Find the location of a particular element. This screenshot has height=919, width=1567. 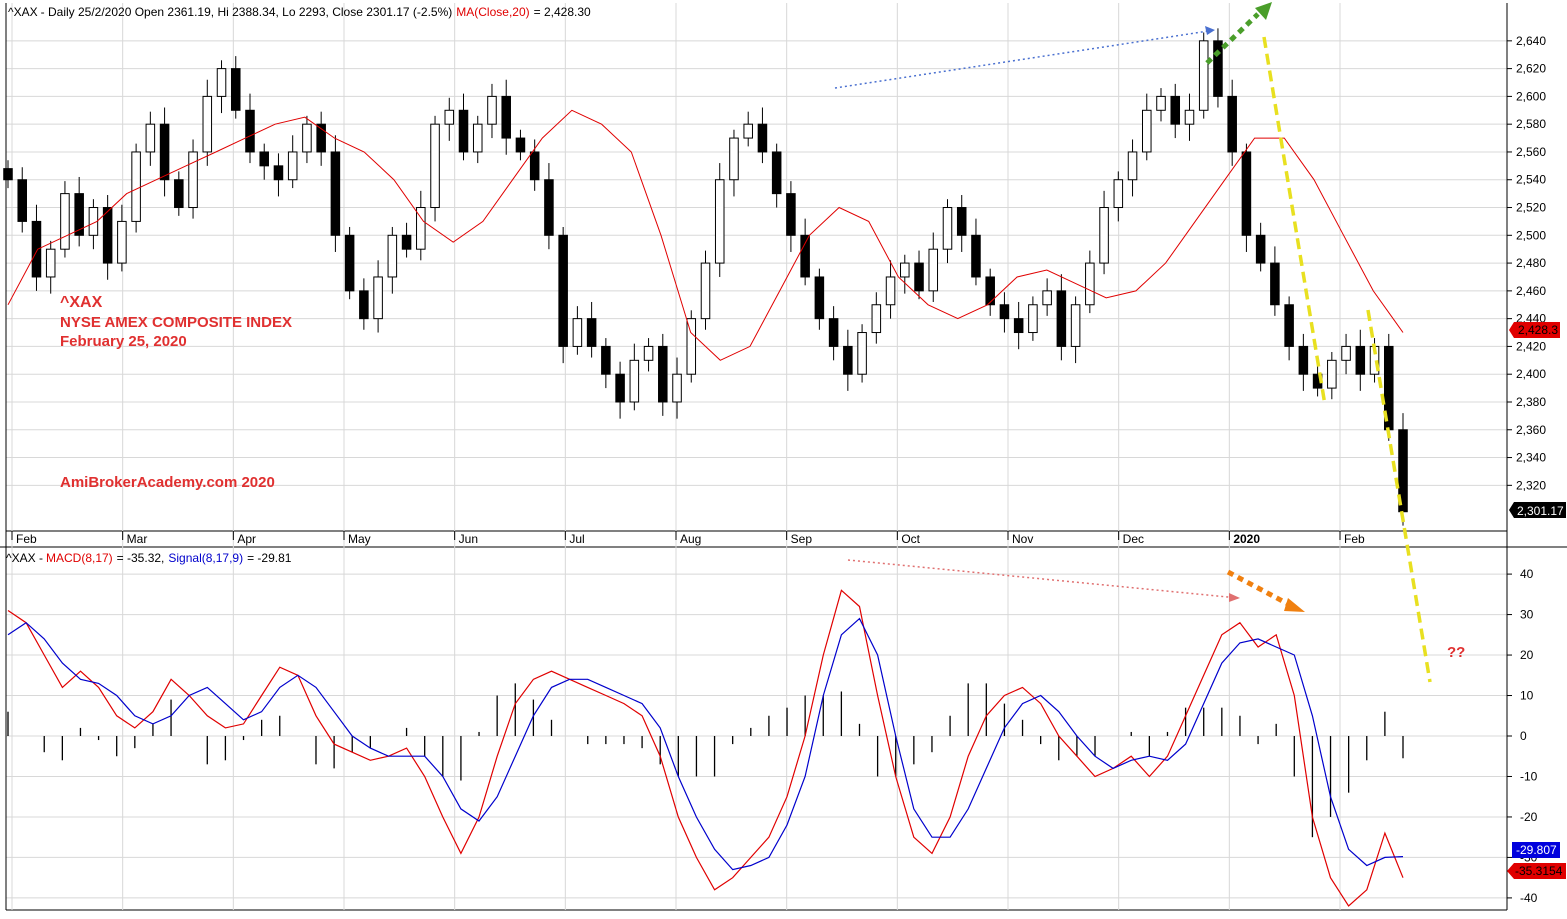

ma-price-badge-text: 2,428.3 is located at coordinates (1538, 330).